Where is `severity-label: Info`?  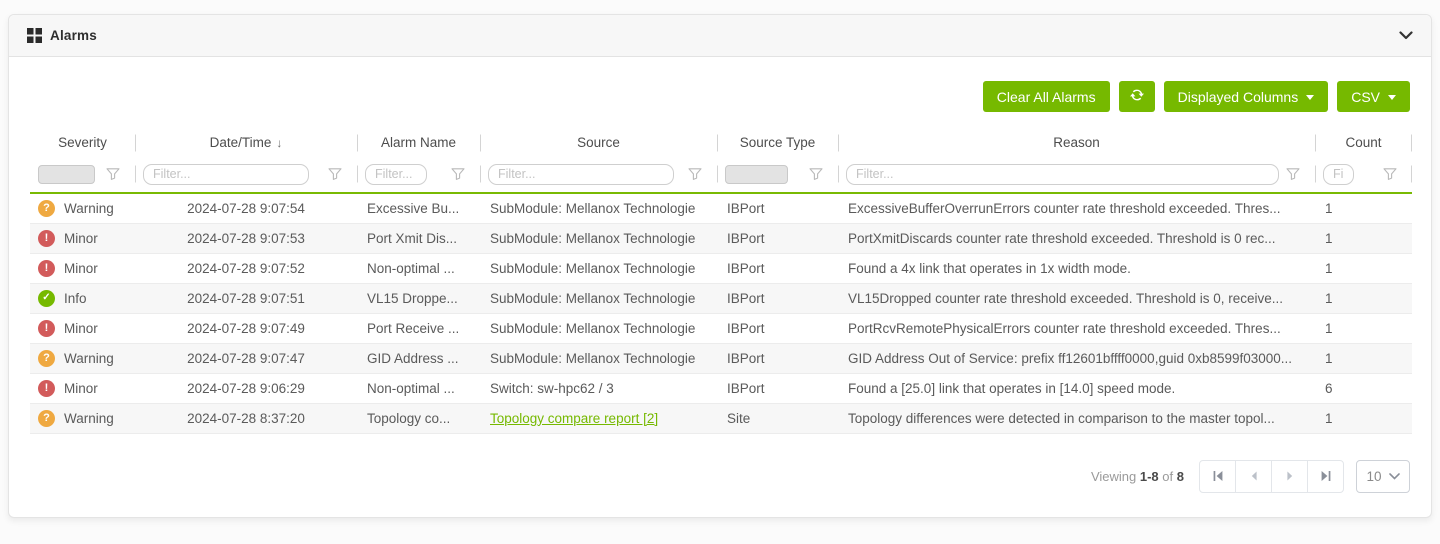
severity-label: Info is located at coordinates (75, 298).